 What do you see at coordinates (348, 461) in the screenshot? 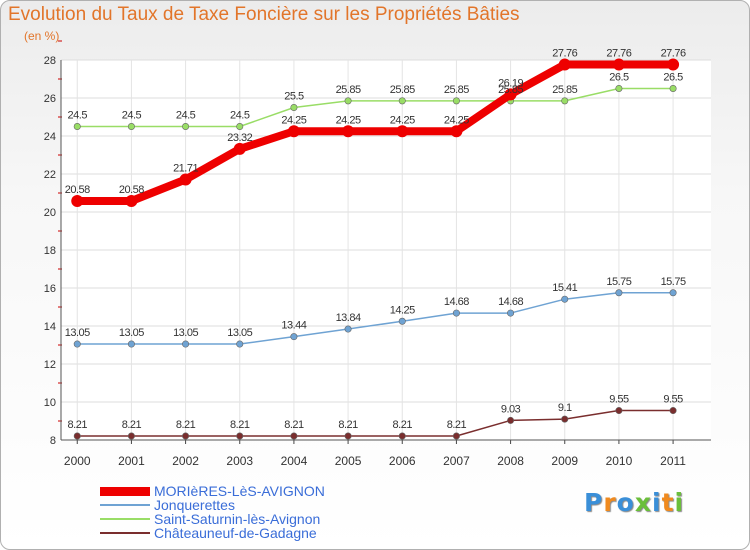
I see `x-tick-label: 2005` at bounding box center [348, 461].